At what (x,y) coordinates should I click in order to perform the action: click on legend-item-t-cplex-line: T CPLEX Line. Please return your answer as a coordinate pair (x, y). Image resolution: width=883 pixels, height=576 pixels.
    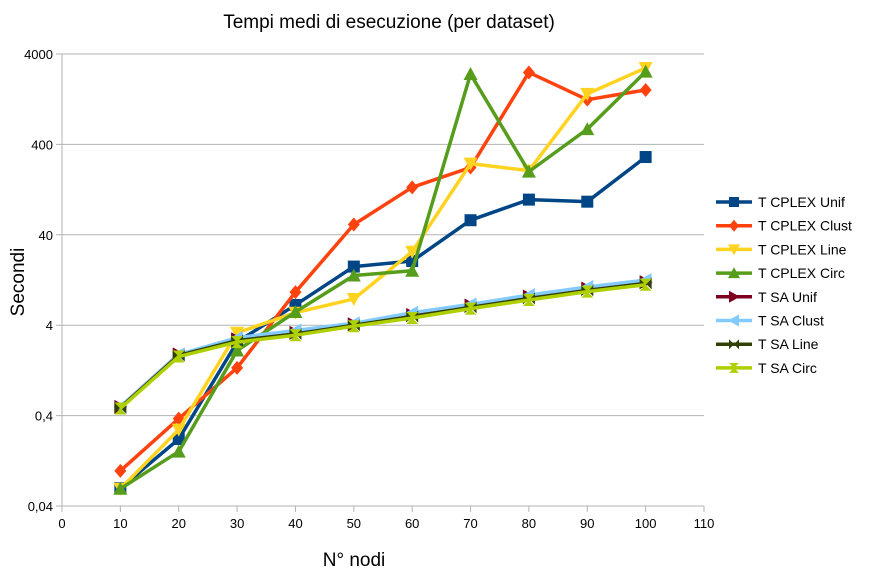
    Looking at the image, I should click on (781, 249).